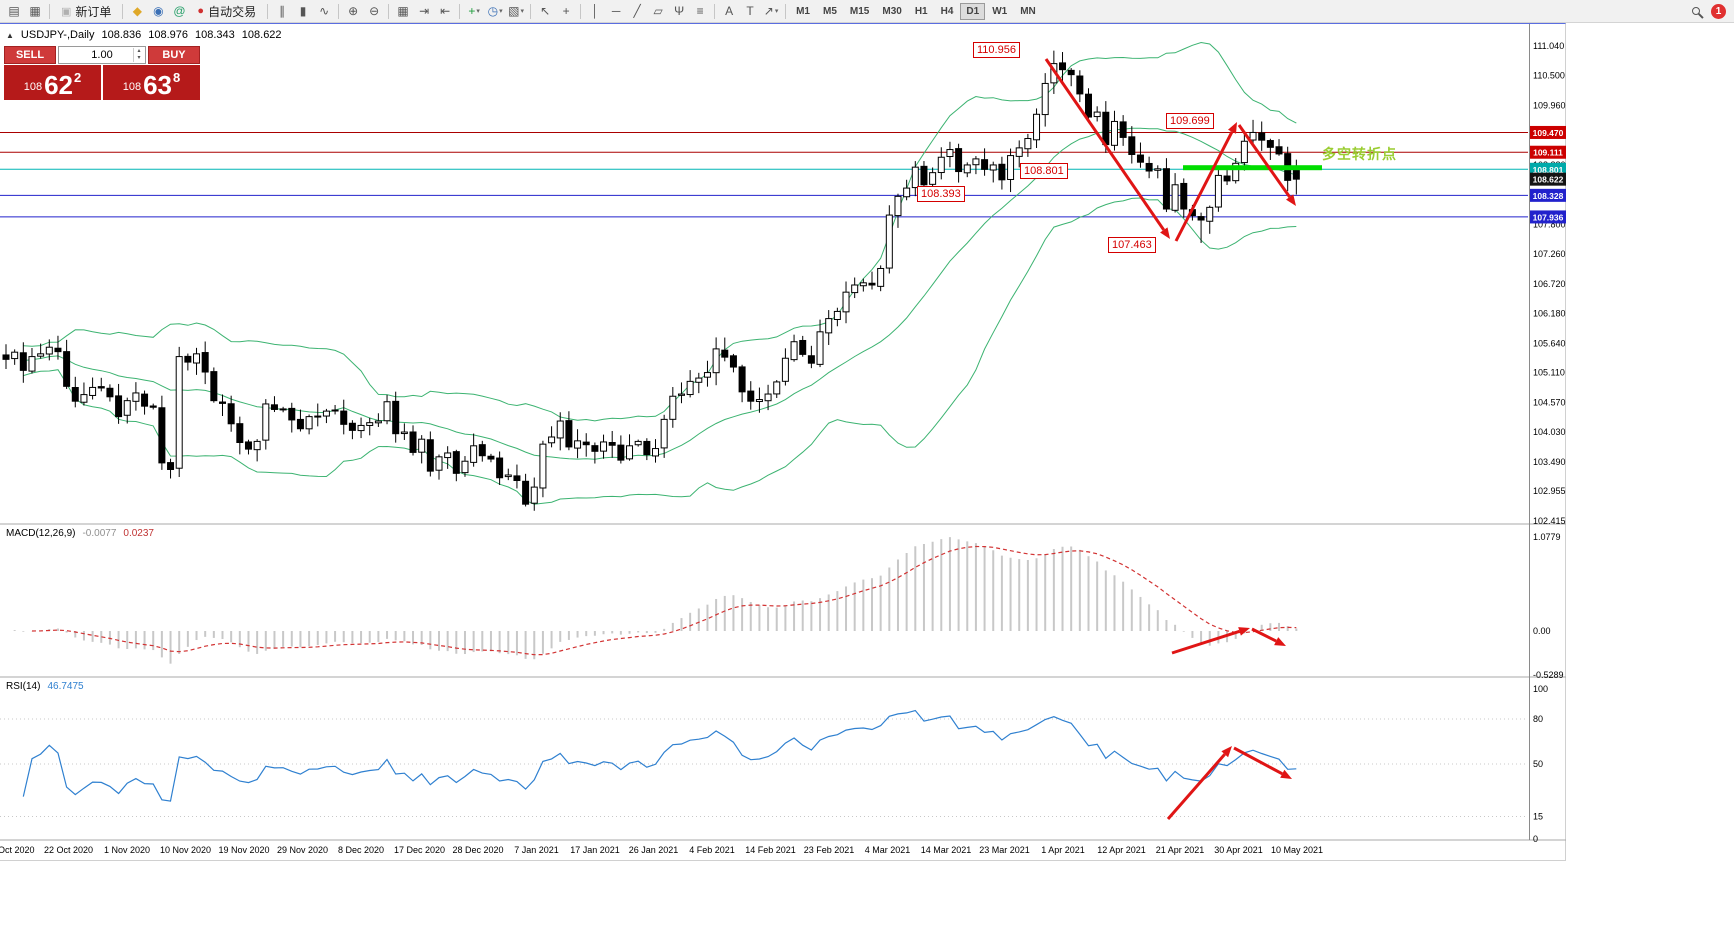  What do you see at coordinates (1000, 11) in the screenshot?
I see `timeframe-w1: W1` at bounding box center [1000, 11].